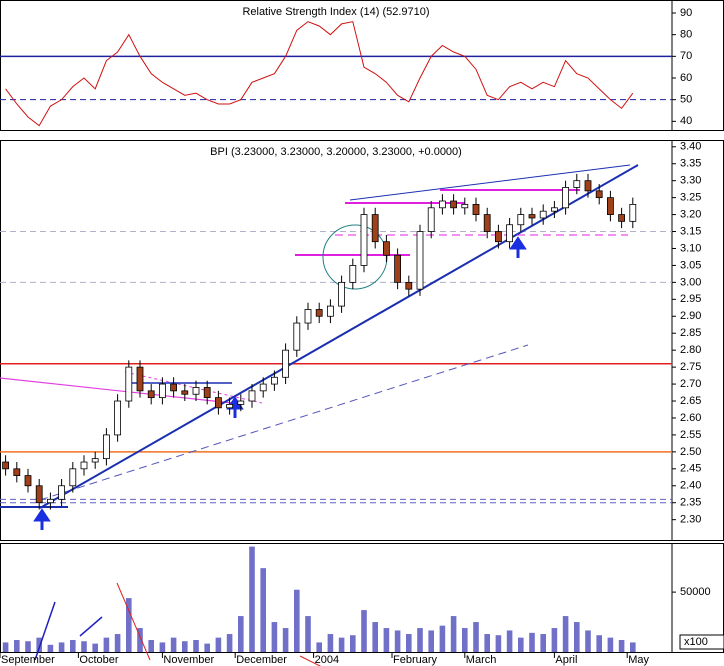  Describe the element at coordinates (116, 390) in the screenshot. I see `trend-line` at that location.